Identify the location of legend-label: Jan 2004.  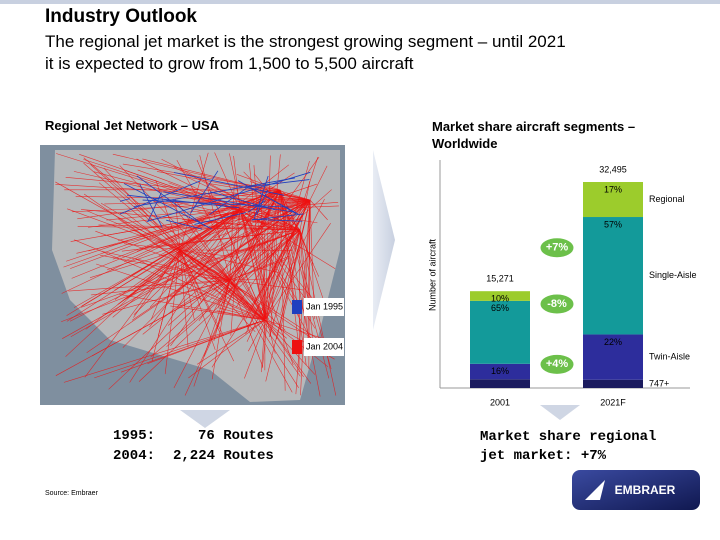
(324, 346).